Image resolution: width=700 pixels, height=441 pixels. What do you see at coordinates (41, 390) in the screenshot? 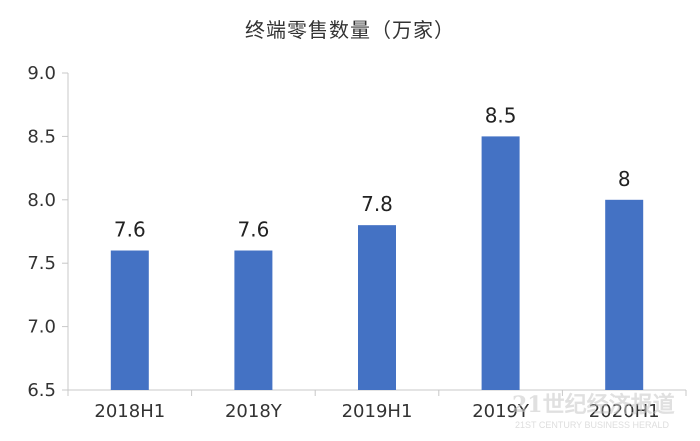
I see `y-tick-label: 6.5` at bounding box center [41, 390].